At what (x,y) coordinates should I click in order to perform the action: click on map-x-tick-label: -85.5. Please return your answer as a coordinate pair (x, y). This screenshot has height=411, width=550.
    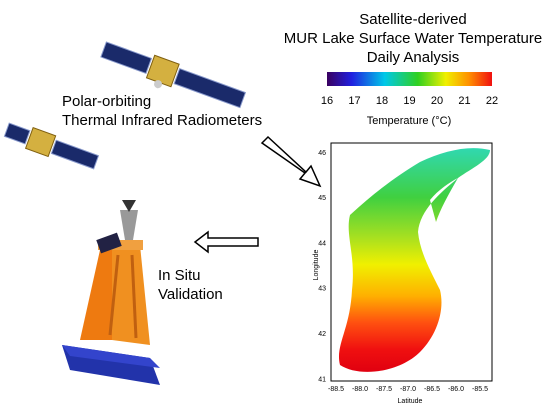
    Looking at the image, I should click on (480, 389).